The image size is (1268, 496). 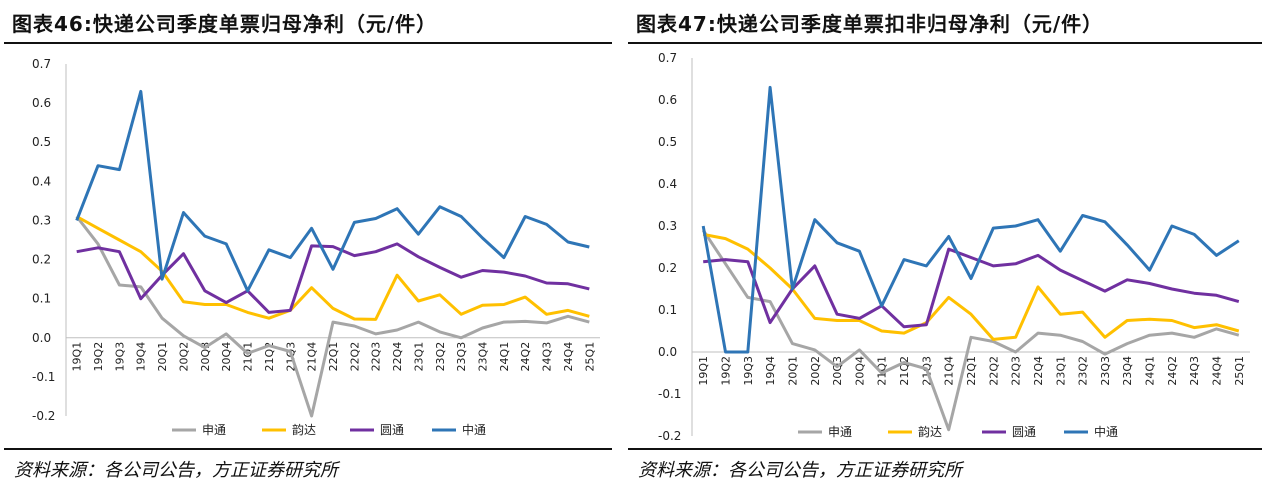 I want to click on figure-title: 图表46:快递公司季度单票归母净利（元/件）, so click(x=225, y=24).